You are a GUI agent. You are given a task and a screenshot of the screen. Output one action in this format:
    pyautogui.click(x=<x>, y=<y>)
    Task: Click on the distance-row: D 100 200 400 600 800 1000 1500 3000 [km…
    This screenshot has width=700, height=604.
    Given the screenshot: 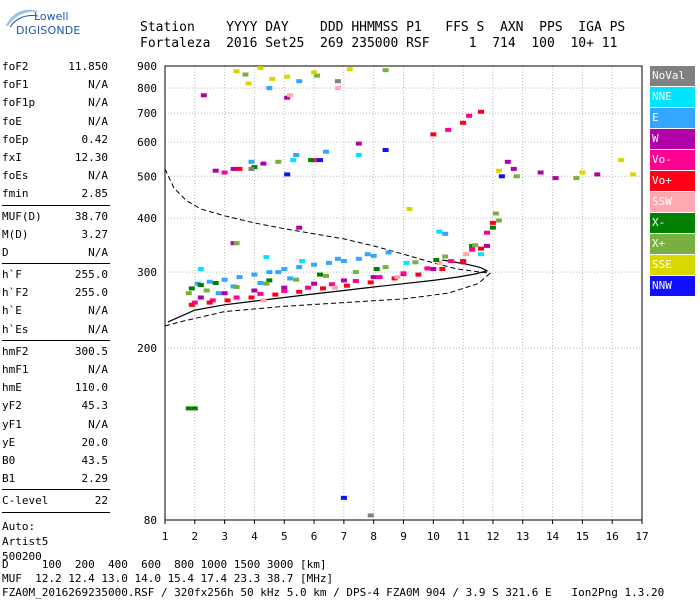 What is the action you would take?
    pyautogui.click(x=164, y=564)
    